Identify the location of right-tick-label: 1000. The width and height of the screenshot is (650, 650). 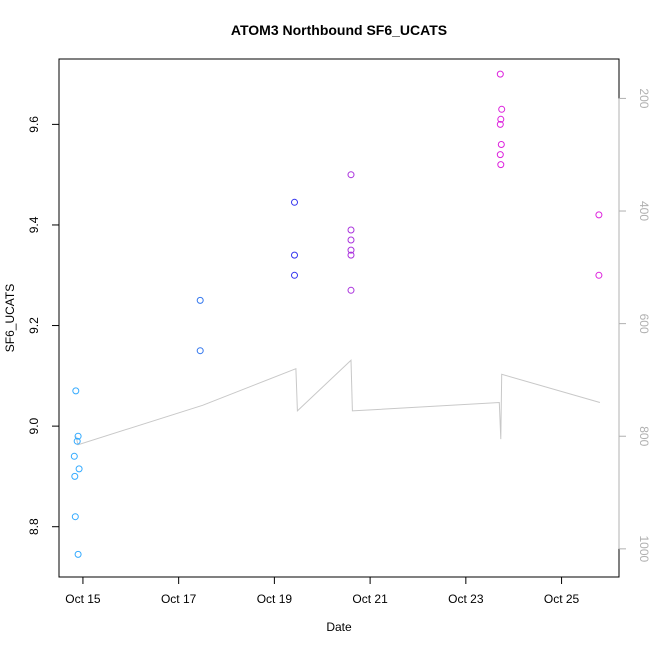
(643, 548).